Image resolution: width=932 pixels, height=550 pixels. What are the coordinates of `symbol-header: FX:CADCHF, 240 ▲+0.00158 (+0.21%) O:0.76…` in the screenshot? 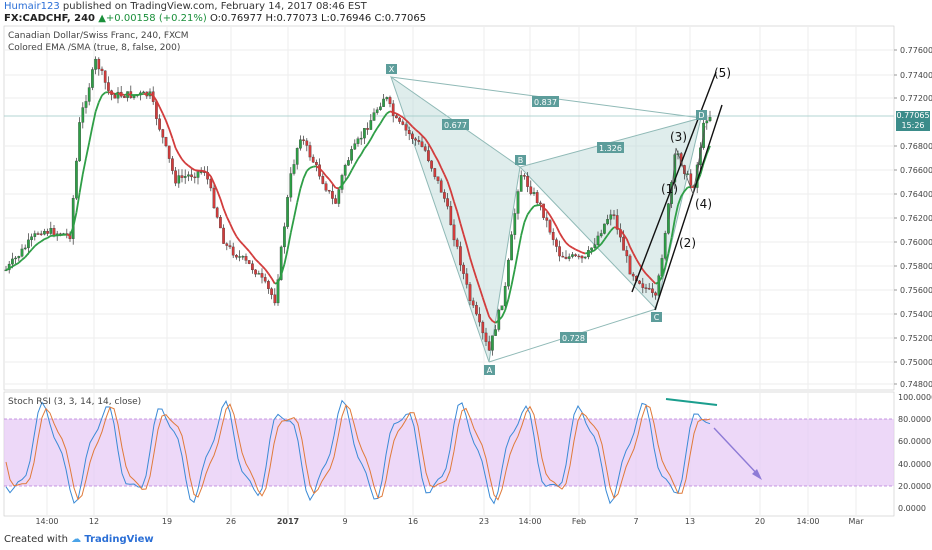 It's located at (215, 18).